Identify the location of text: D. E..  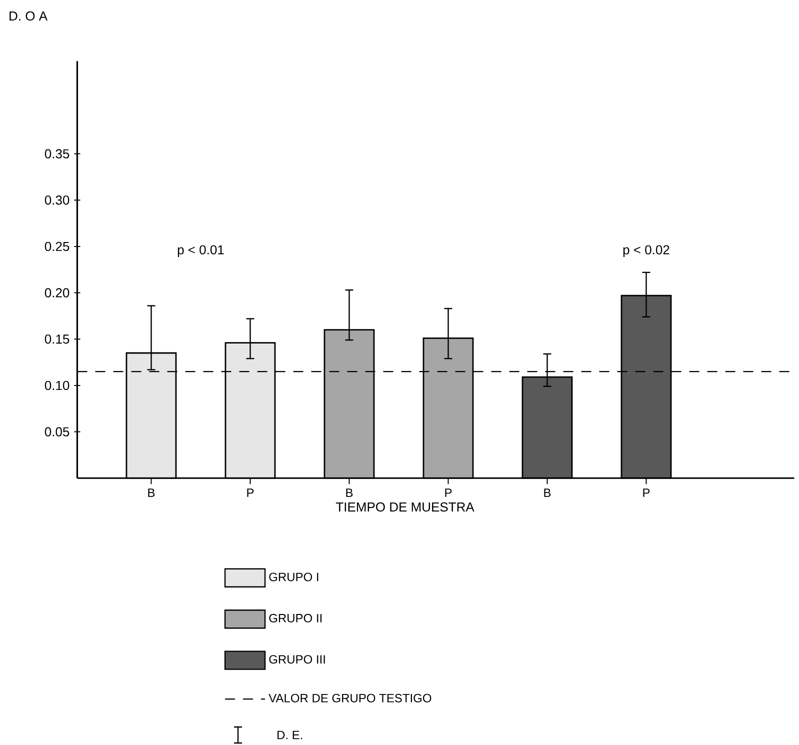
(290, 735).